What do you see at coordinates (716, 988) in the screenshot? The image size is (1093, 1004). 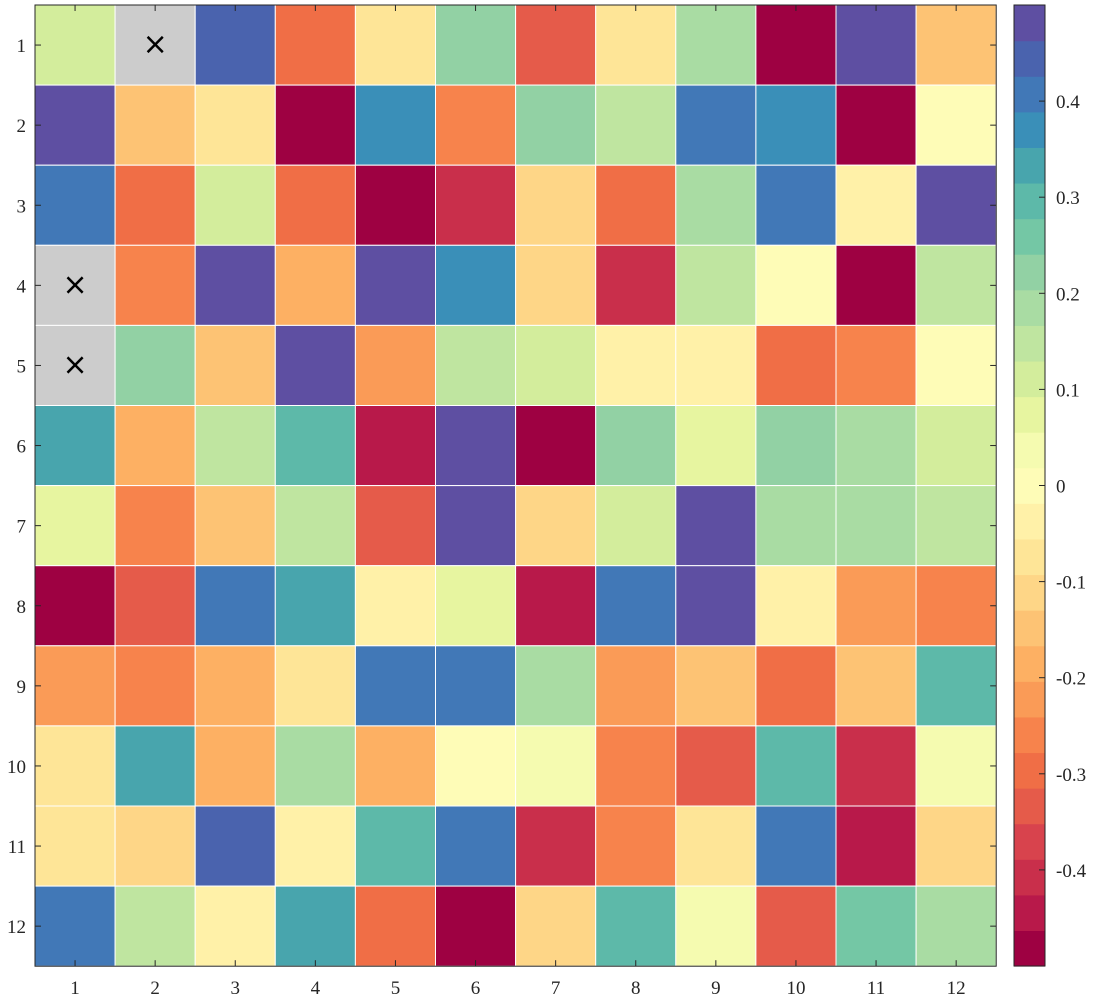 I see `x-tick-label: 9` at bounding box center [716, 988].